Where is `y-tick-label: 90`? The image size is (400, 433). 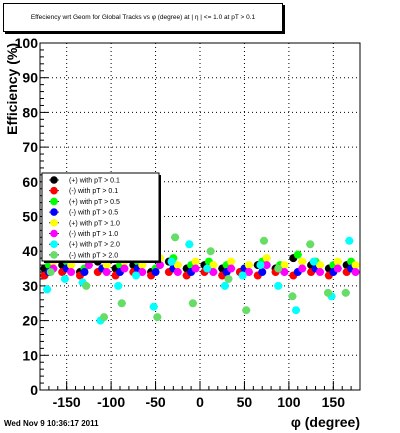 y-tick-label: 90 is located at coordinates (30, 78).